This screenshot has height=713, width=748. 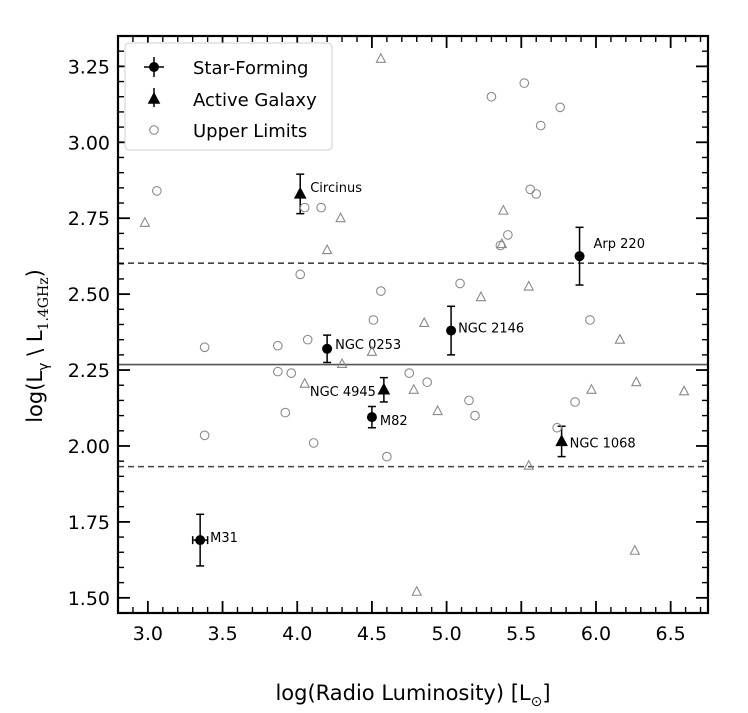 I want to click on y-axis-label-sub2: 1.4GHz, so click(x=44, y=303).